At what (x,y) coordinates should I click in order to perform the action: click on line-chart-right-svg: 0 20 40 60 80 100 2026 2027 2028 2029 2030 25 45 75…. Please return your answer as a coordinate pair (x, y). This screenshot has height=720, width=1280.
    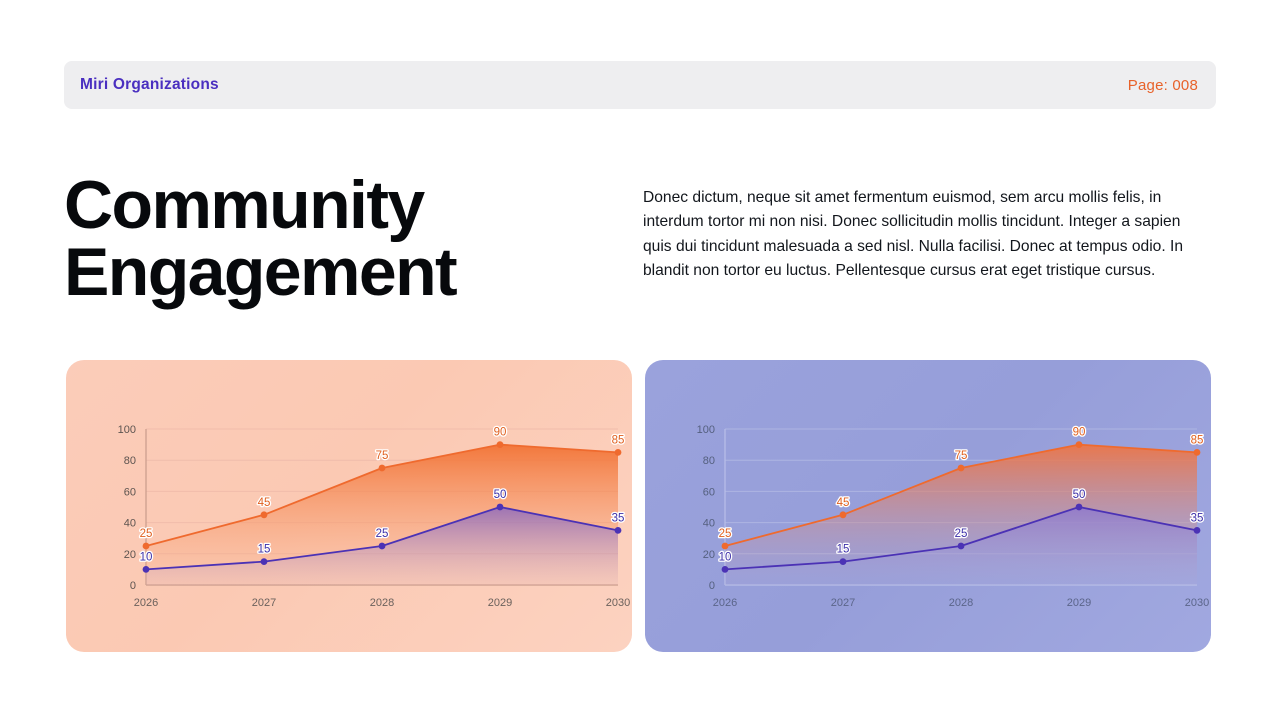
    Looking at the image, I should click on (953, 516).